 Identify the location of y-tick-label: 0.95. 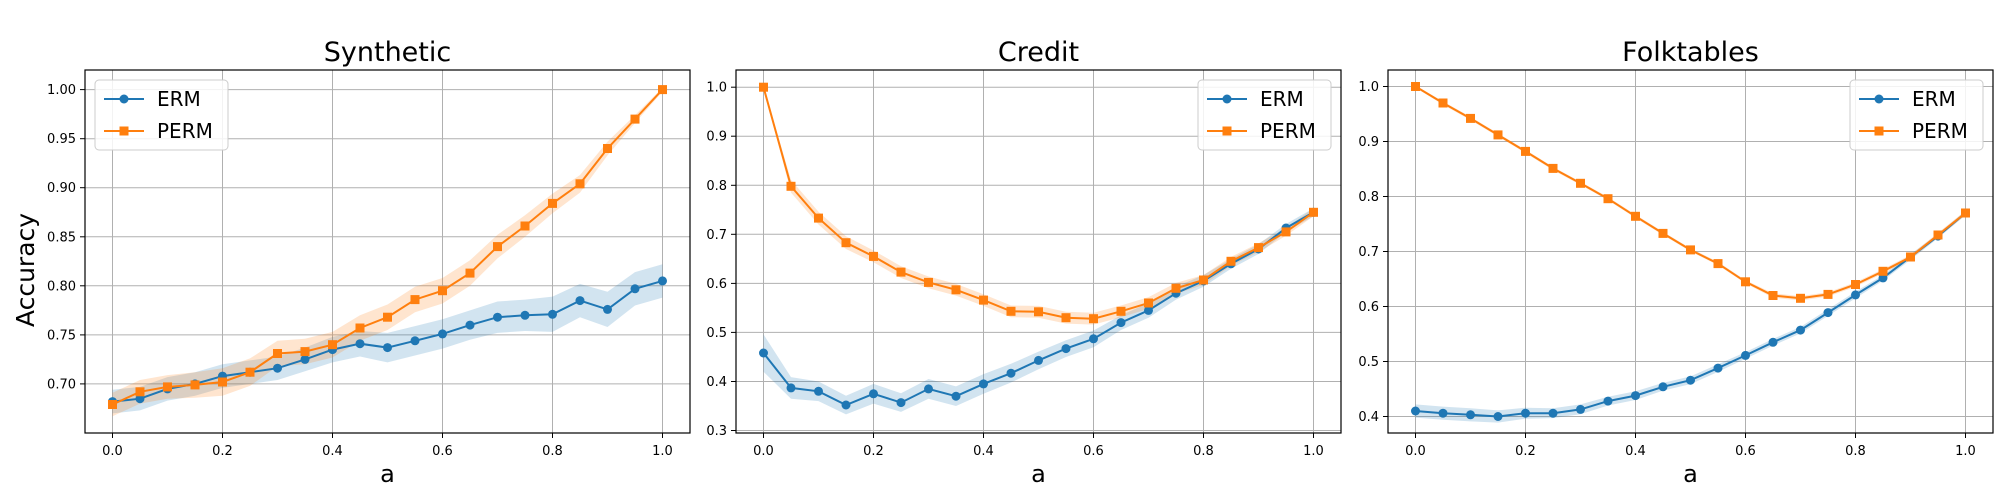
(61, 139).